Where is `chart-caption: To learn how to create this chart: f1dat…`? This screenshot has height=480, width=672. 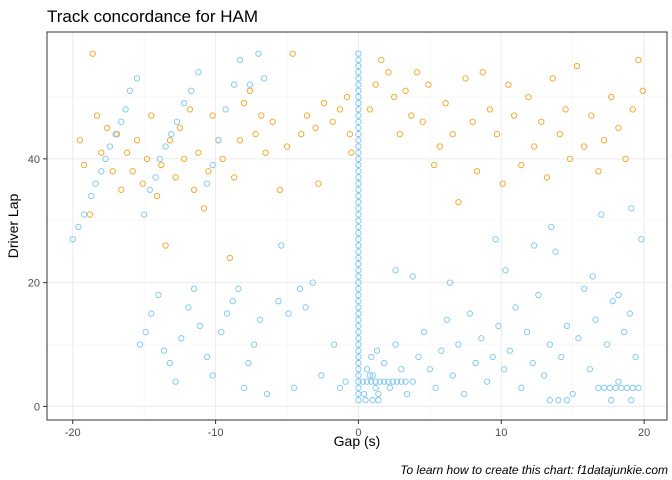 chart-caption: To learn how to create this chart: f1dat… is located at coordinates (534, 470).